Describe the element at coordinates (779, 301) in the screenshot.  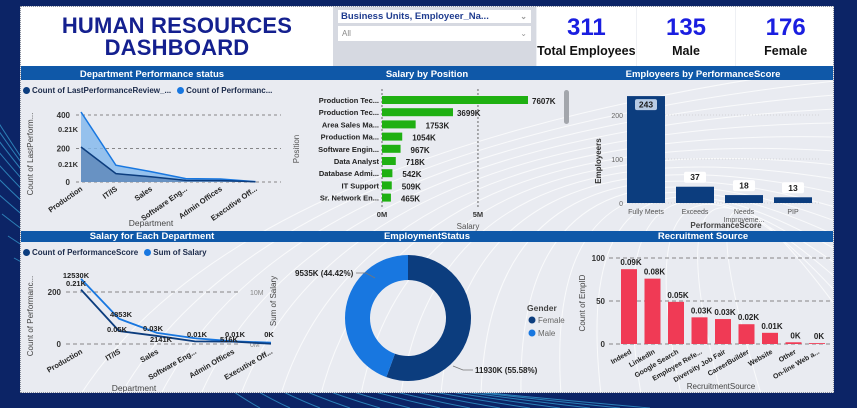
I see `canvas-arc` at that location.